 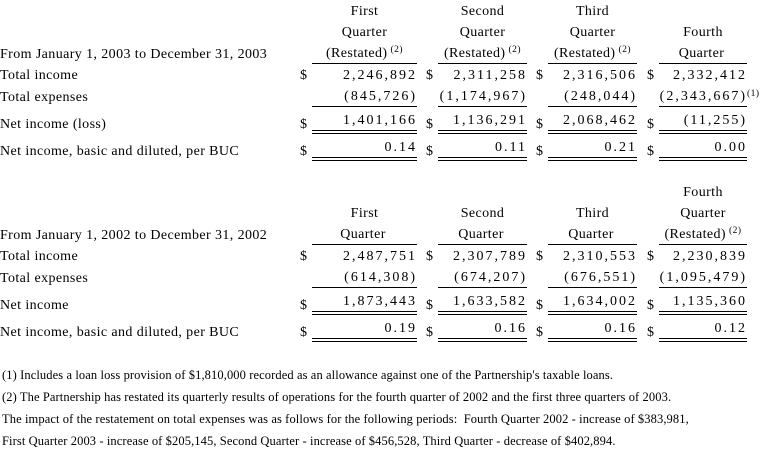 What do you see at coordinates (703, 147) in the screenshot?
I see `amount-cell: 0.00` at bounding box center [703, 147].